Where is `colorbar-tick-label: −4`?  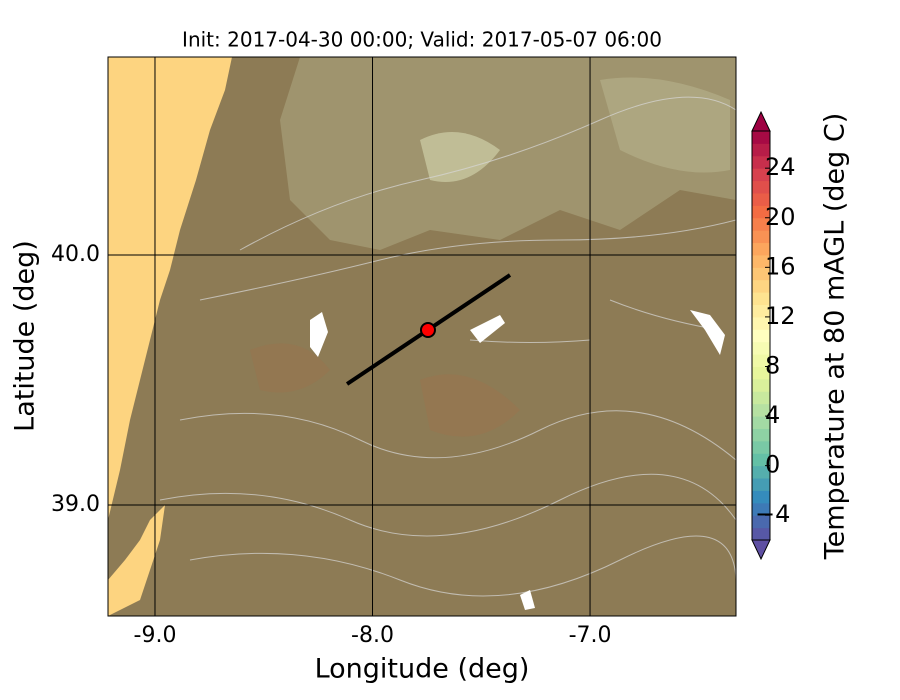 colorbar-tick-label: −4 is located at coordinates (772, 514).